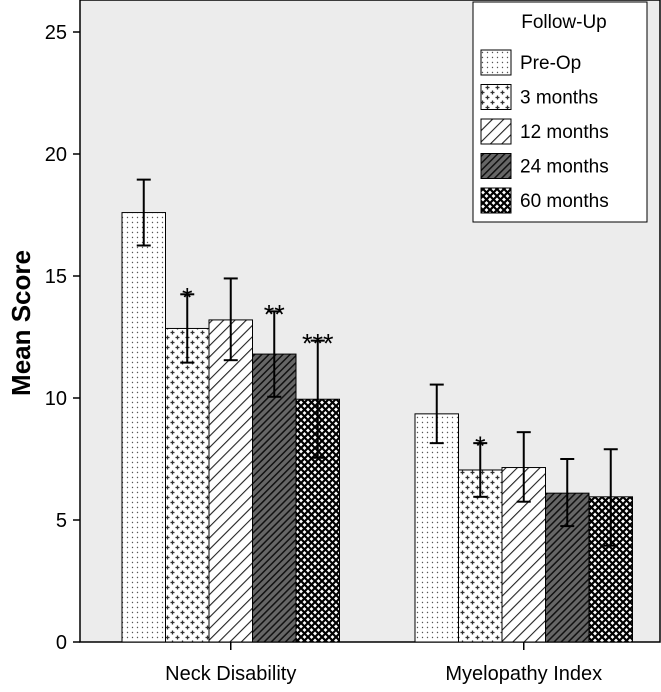  What do you see at coordinates (61, 521) in the screenshot?
I see `y-tick-label: 5` at bounding box center [61, 521].